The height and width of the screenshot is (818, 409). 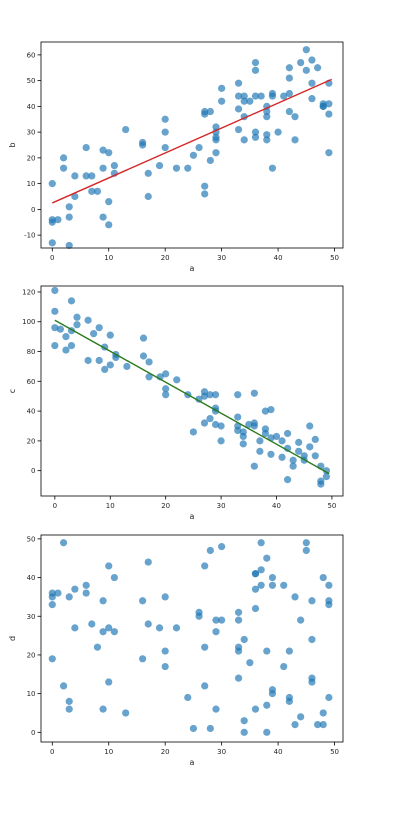 I want to click on x-axis-label: a, so click(x=192, y=268).